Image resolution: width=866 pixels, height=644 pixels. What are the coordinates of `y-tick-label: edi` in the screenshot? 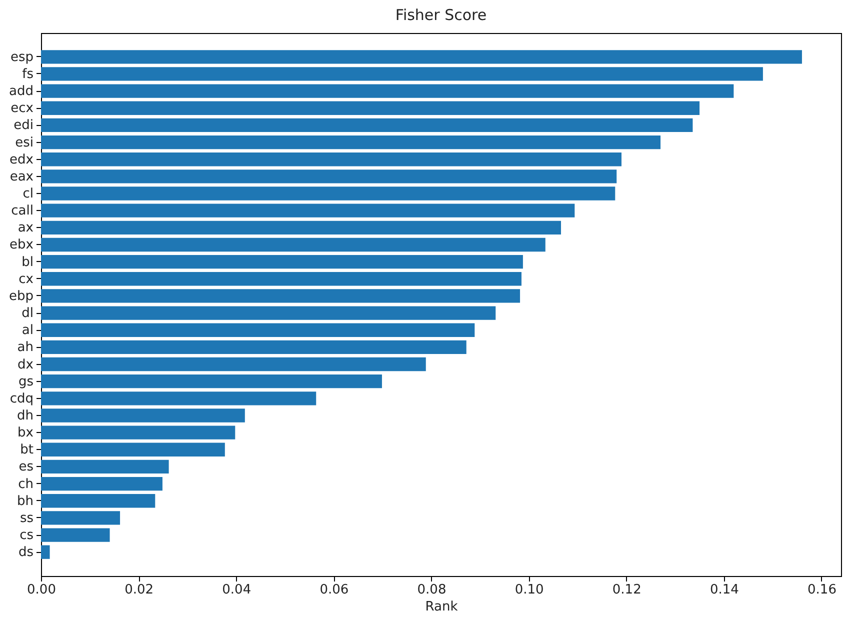 It's located at (24, 126).